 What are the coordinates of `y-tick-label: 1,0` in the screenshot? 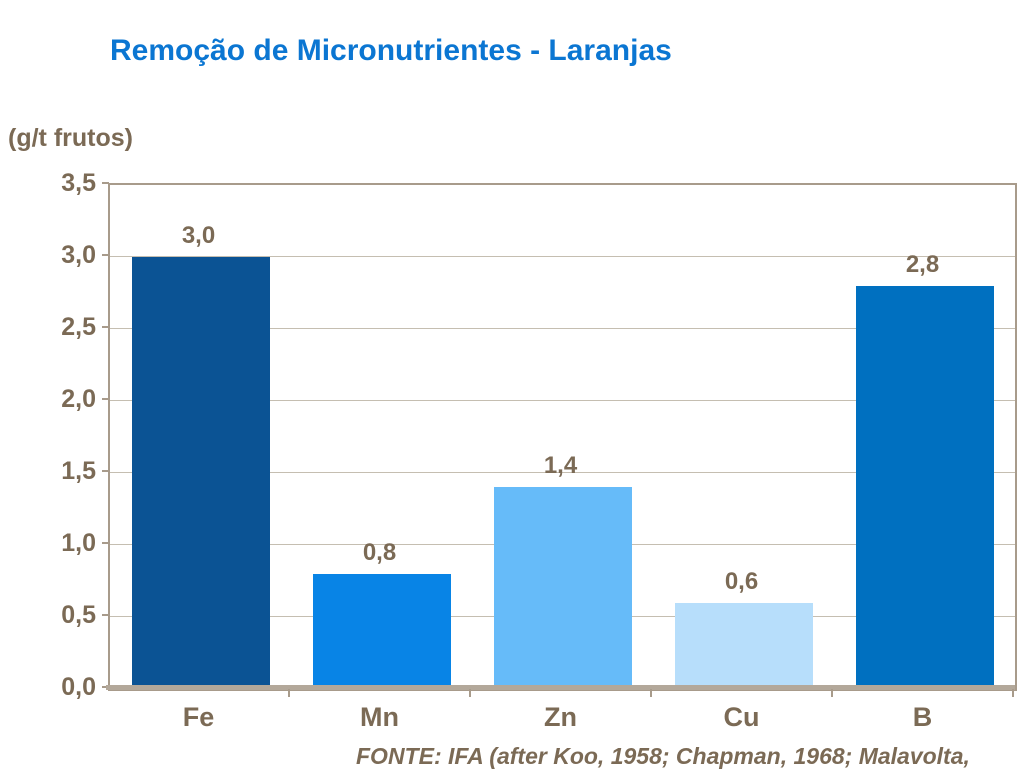 It's located at (78, 543).